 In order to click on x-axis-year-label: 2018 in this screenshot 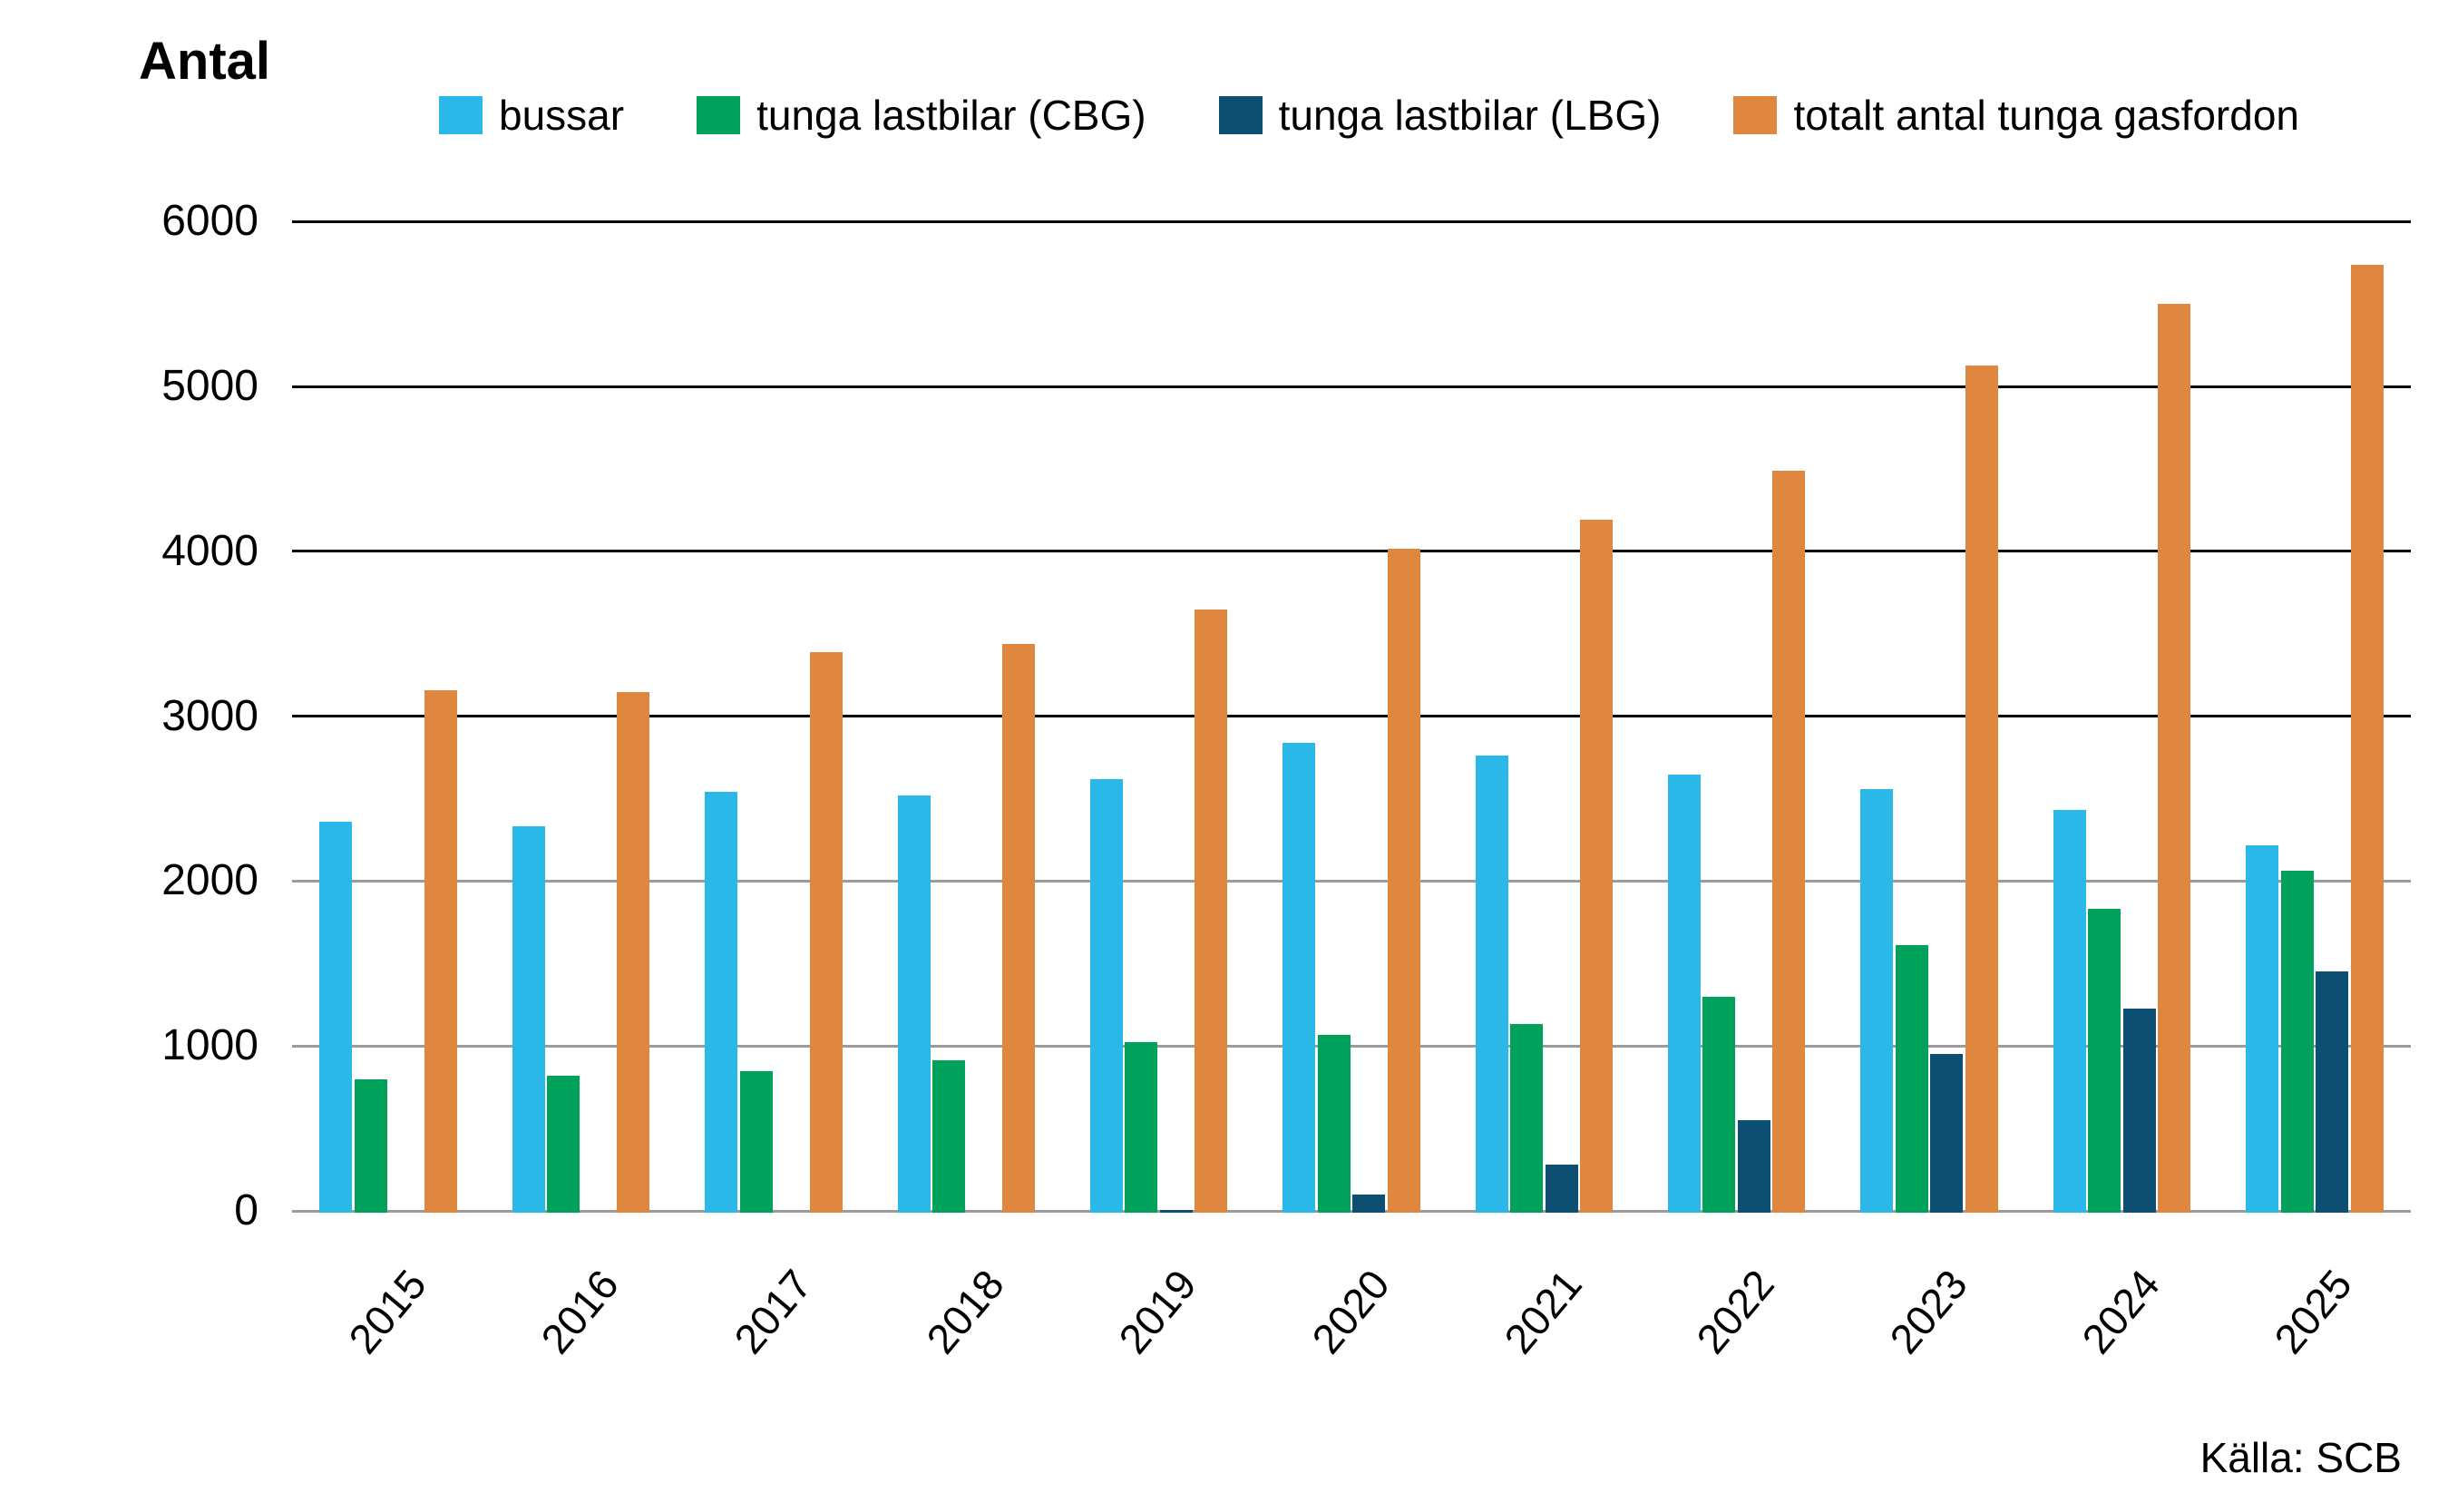, I will do `click(965, 1311)`.